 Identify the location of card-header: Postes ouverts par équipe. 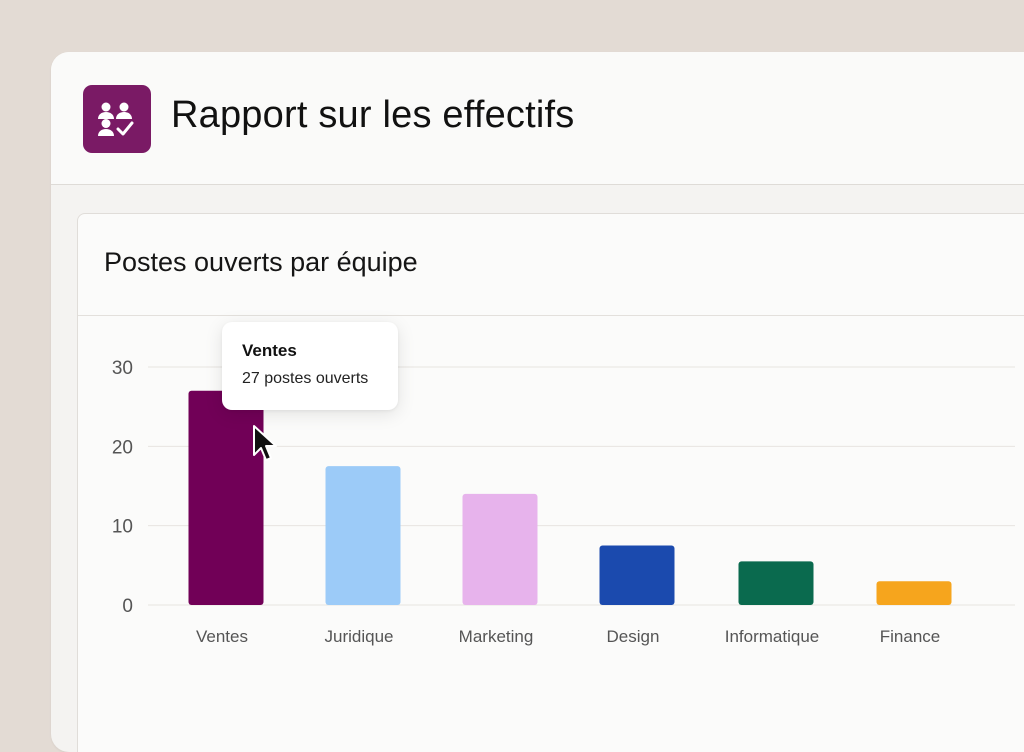
(551, 265).